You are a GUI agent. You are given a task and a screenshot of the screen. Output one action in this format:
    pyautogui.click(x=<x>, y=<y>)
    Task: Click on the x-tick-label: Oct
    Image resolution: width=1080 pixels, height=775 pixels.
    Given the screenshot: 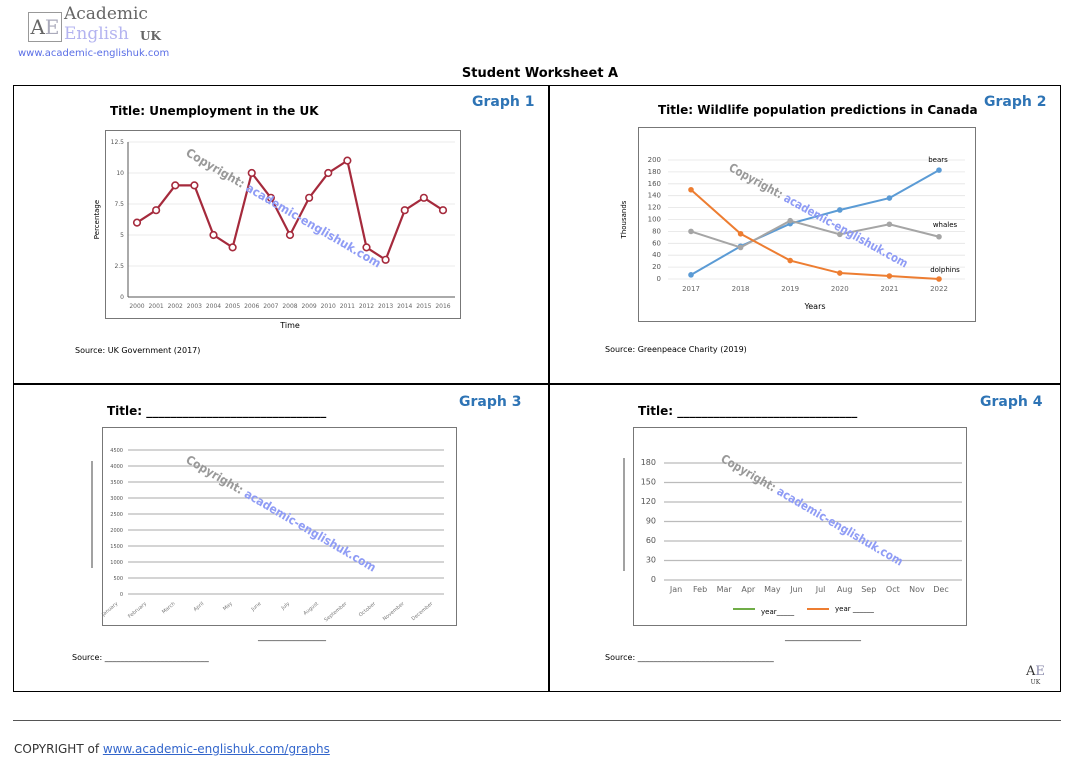 What is the action you would take?
    pyautogui.click(x=893, y=589)
    